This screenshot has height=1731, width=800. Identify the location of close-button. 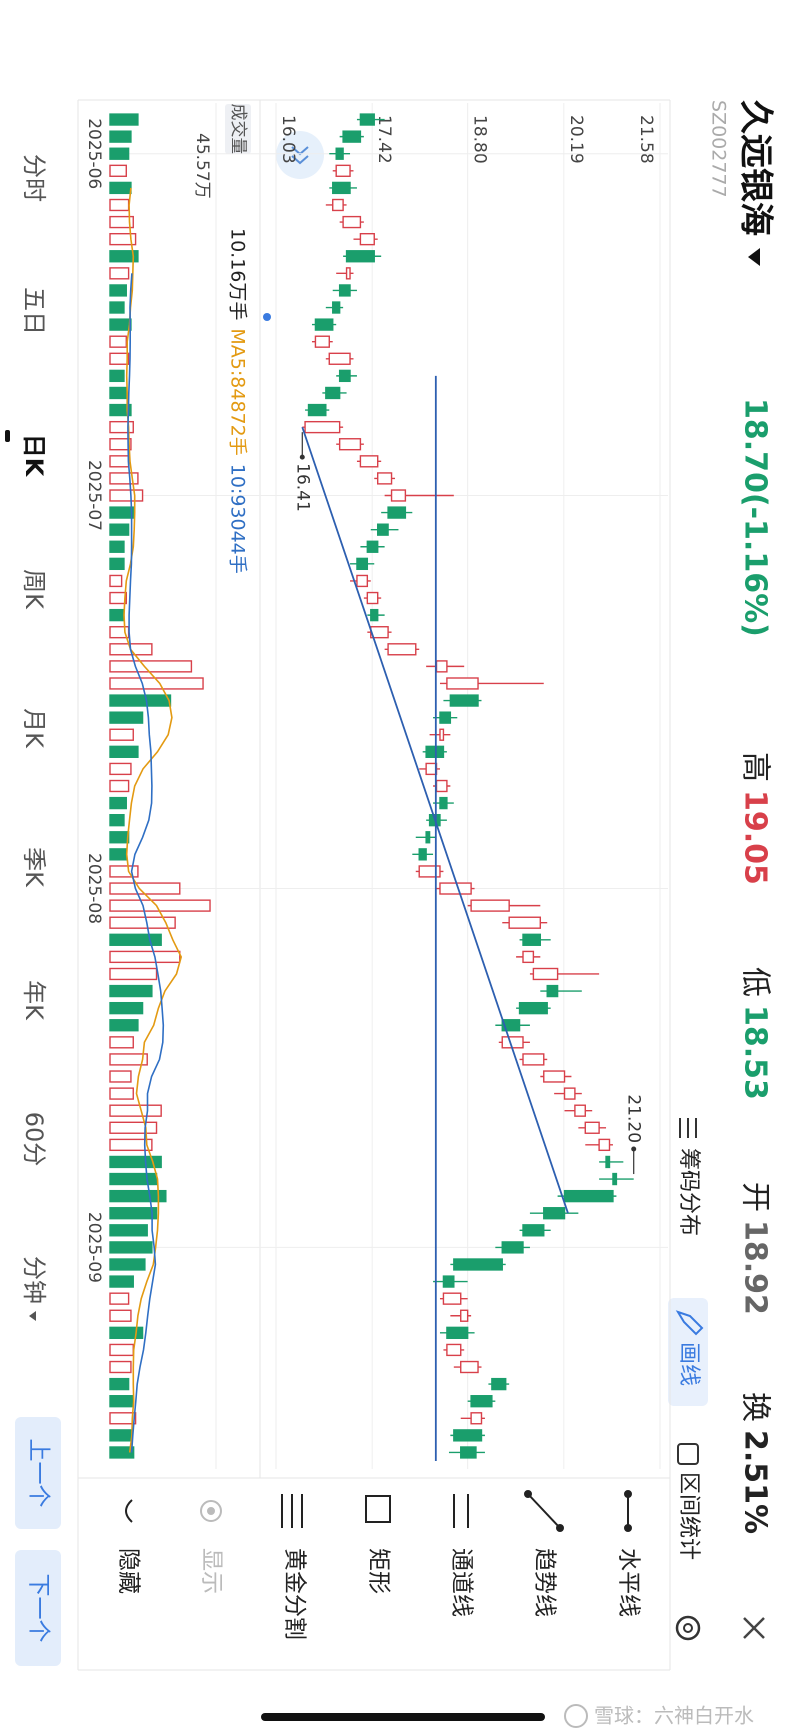
(754, 1628).